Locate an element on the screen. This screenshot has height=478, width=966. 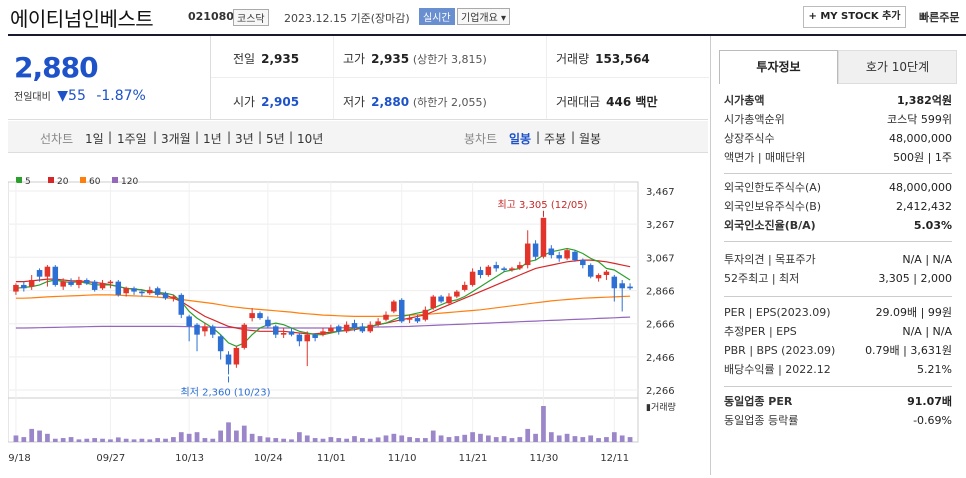
period-10y: 10년 is located at coordinates (310, 139).